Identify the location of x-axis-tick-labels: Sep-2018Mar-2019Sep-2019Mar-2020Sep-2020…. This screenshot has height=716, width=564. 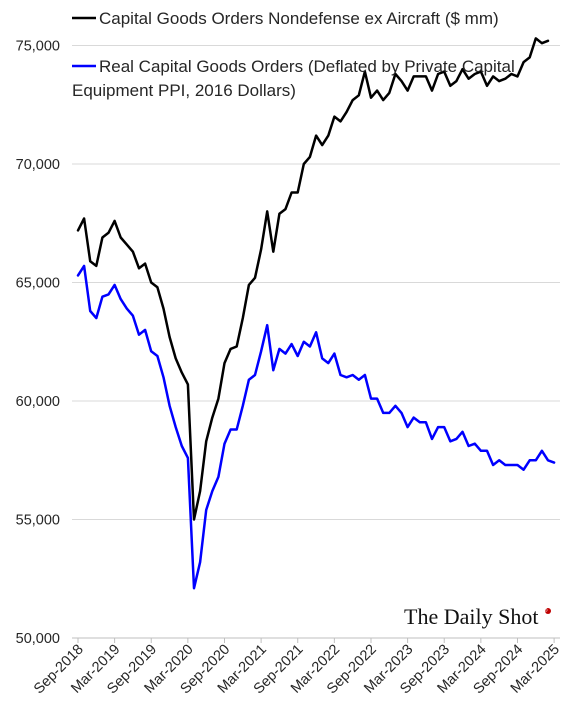
(297, 667).